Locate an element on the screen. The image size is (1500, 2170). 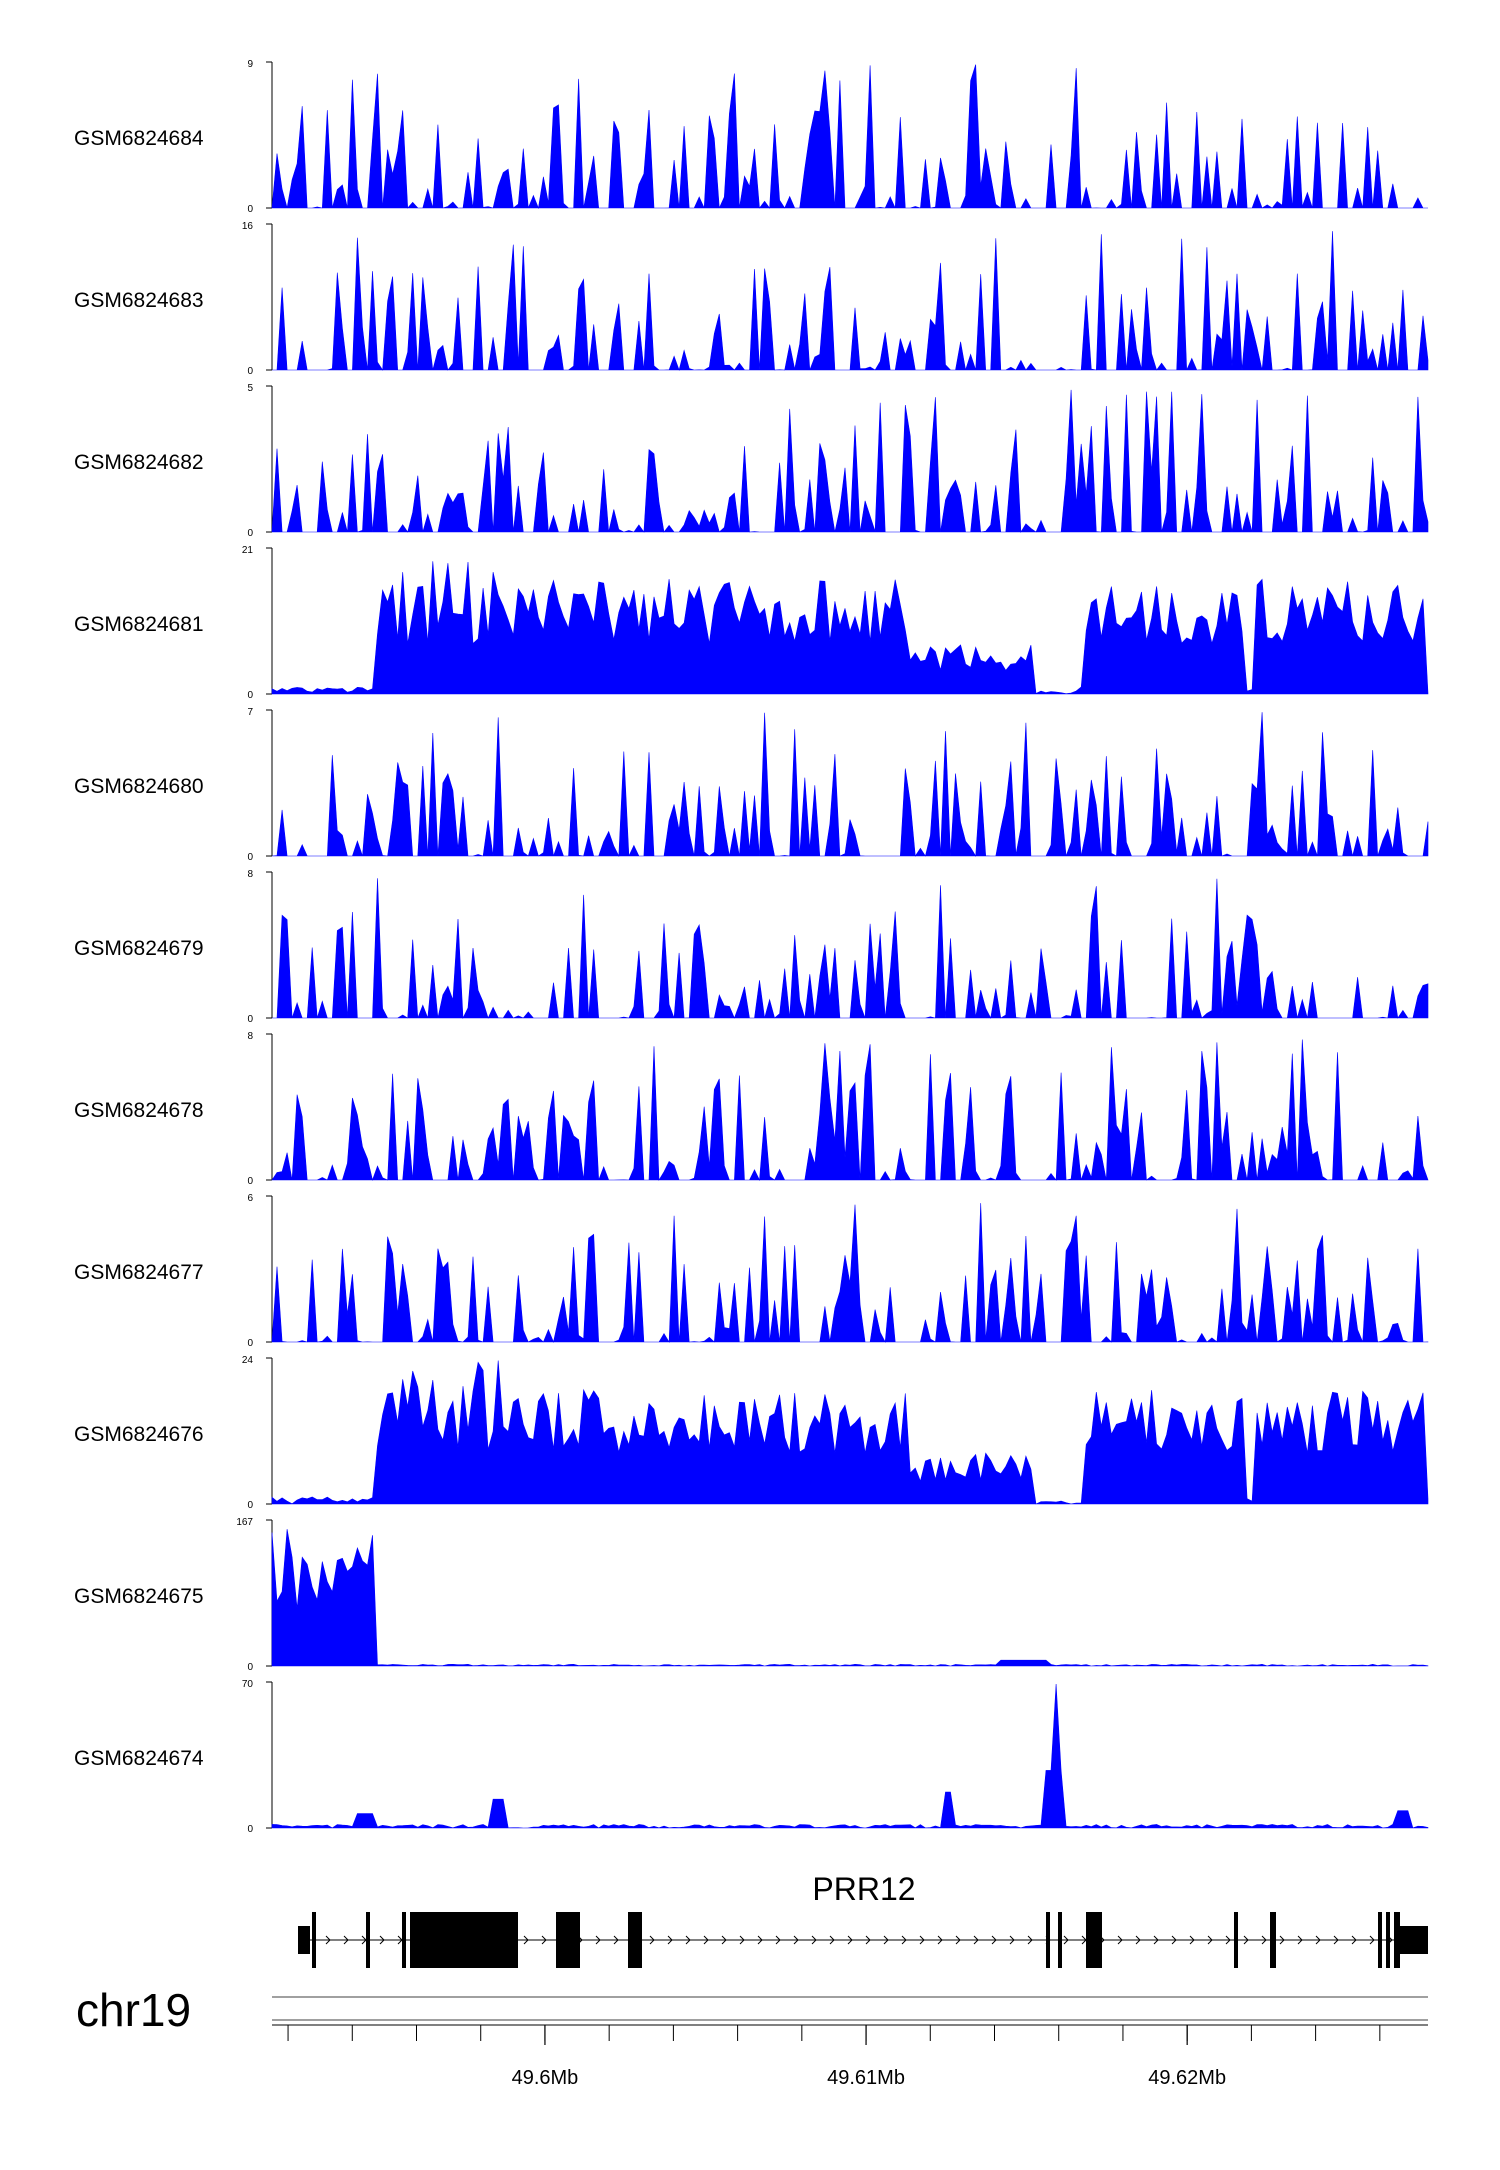
track-label: GSM6824674 is located at coordinates (139, 1758).